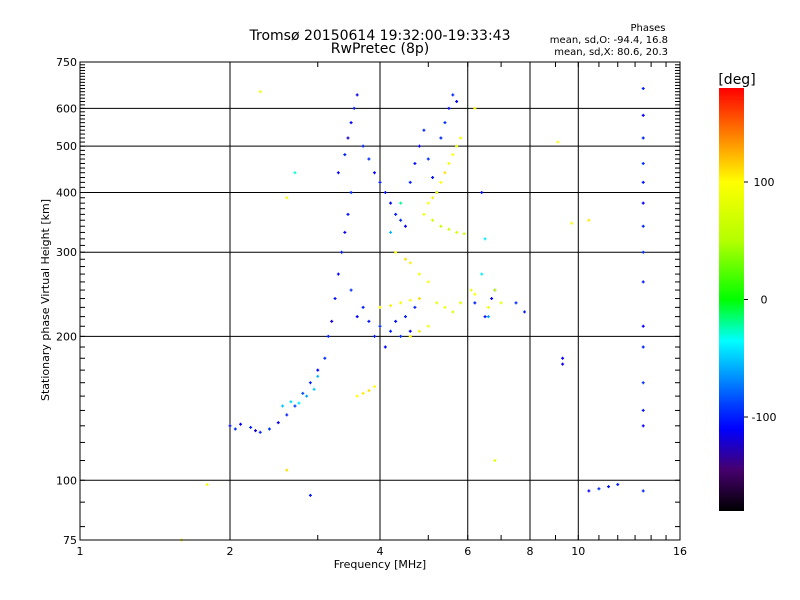 This screenshot has width=800, height=600. I want to click on colorbar-tick-label: 100, so click(764, 182).